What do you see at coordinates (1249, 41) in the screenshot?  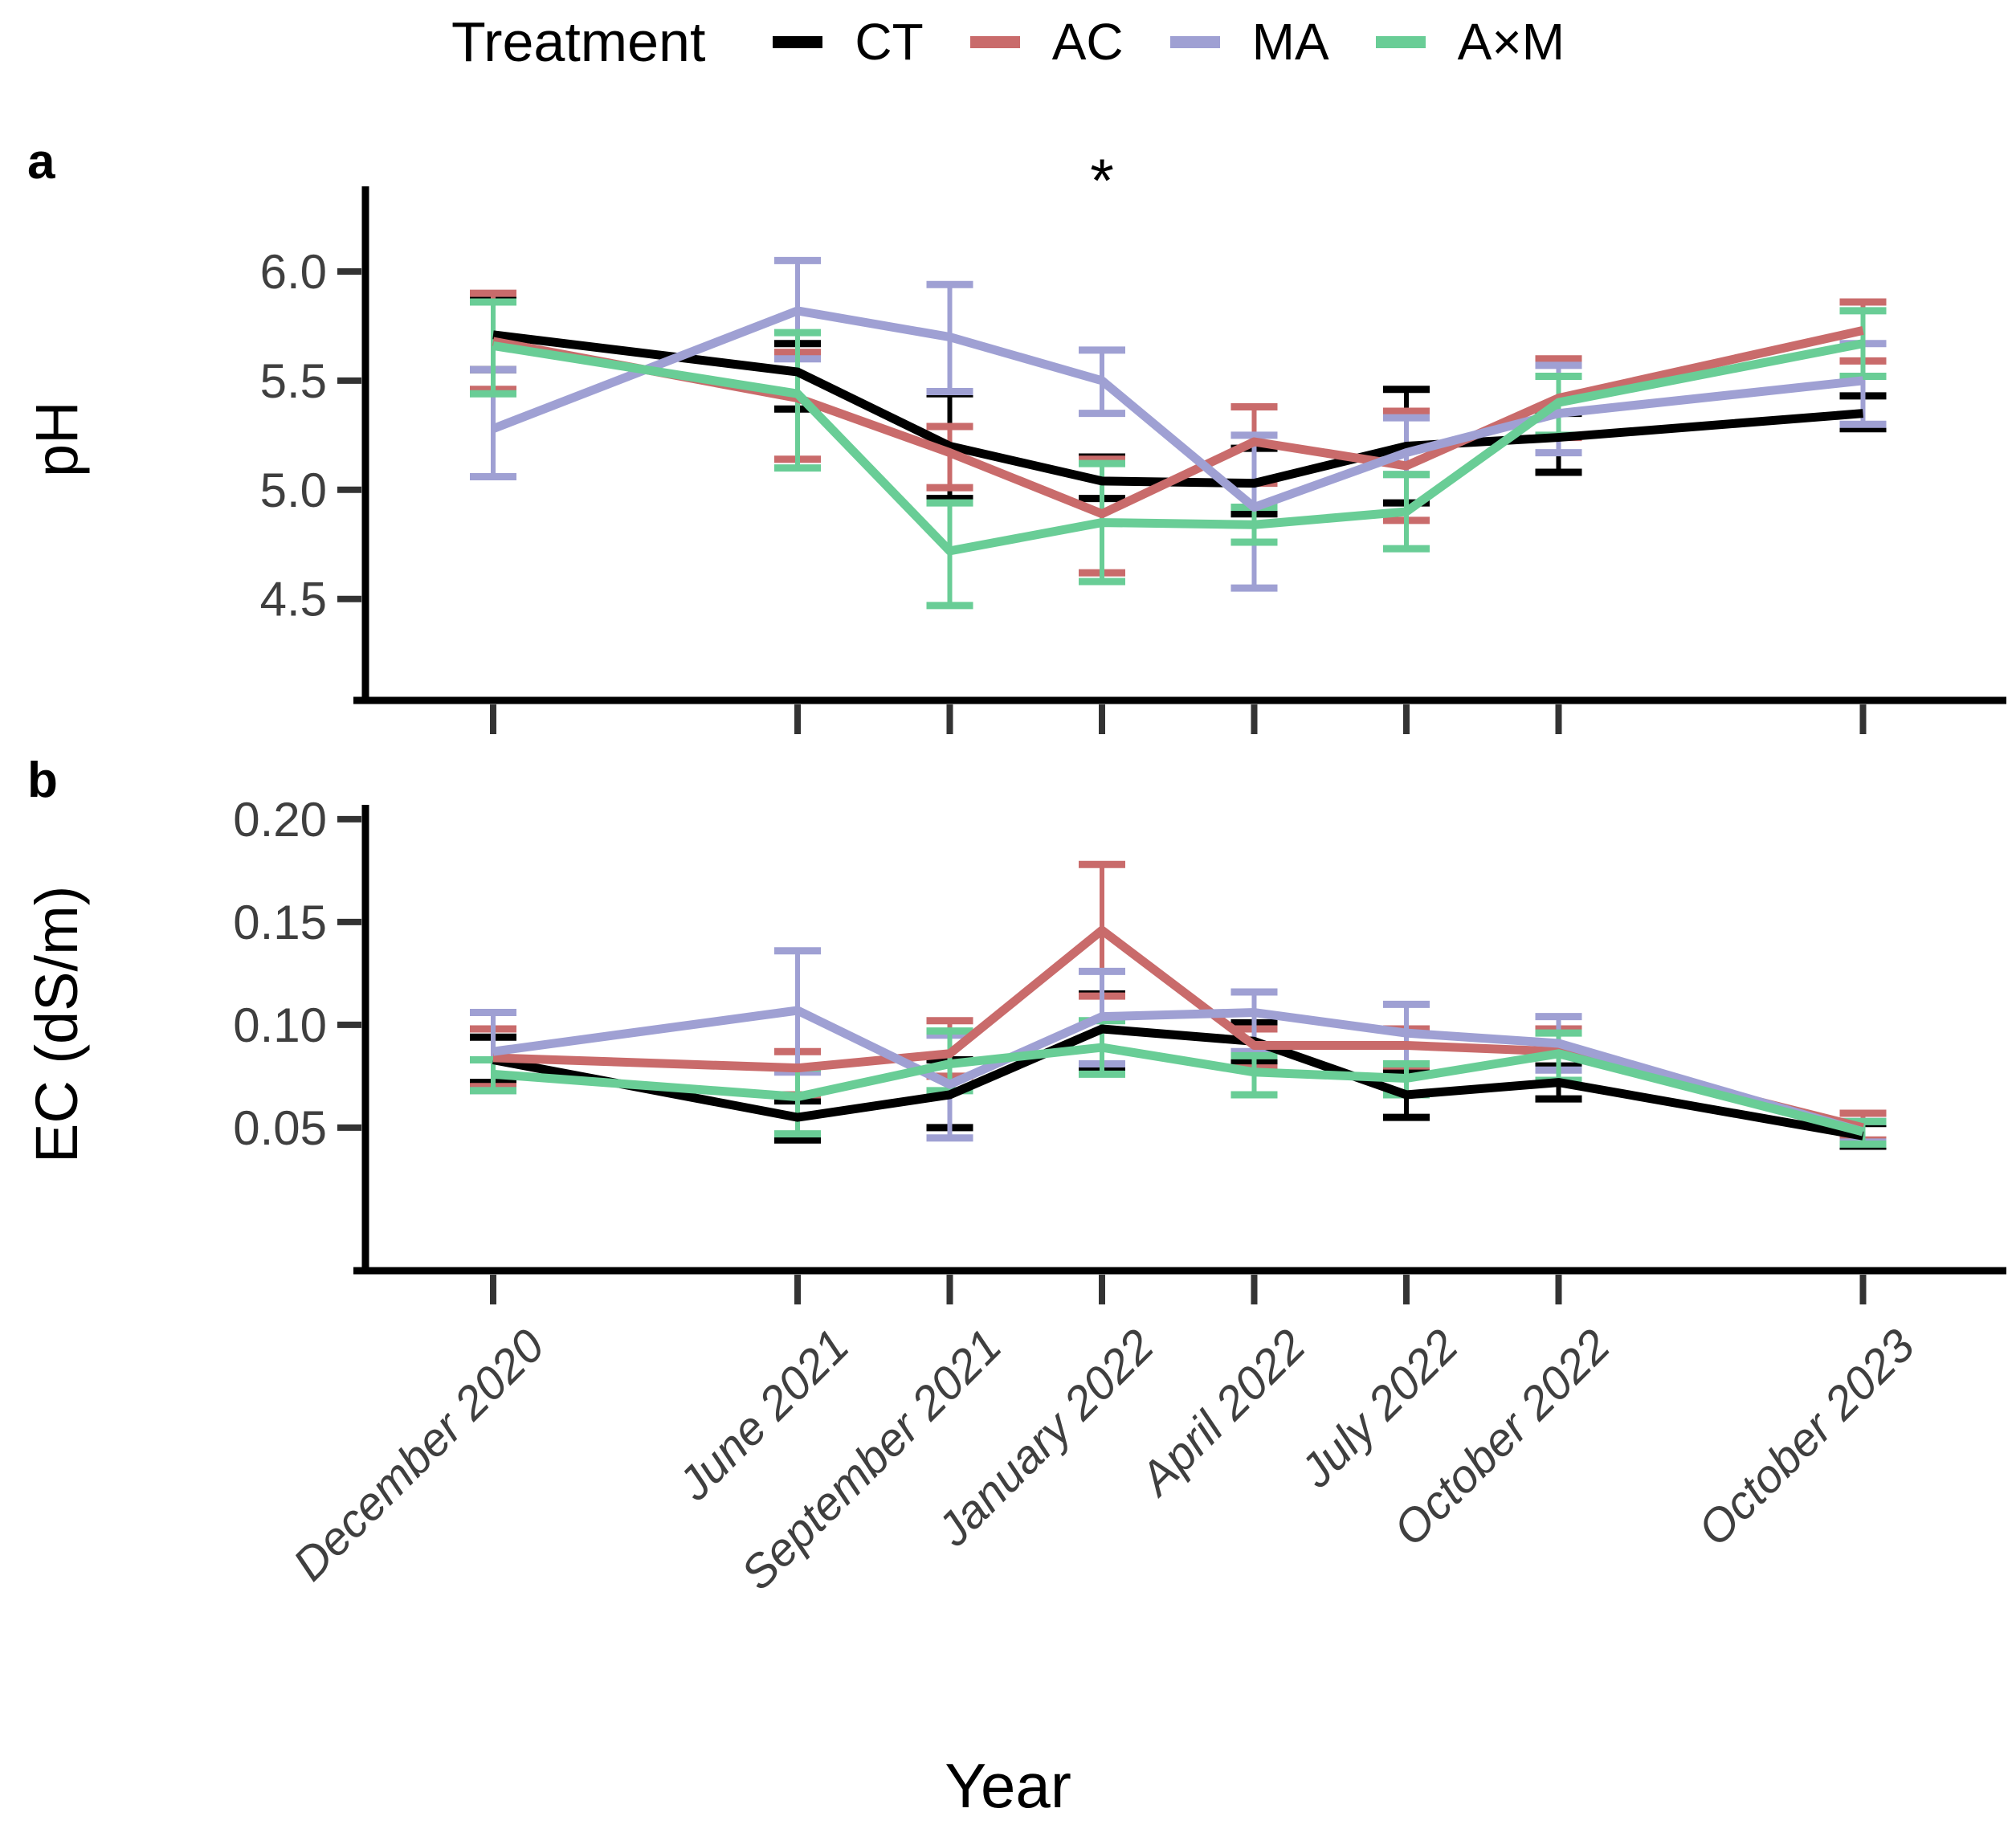 I see `legend-item-ma: MA` at bounding box center [1249, 41].